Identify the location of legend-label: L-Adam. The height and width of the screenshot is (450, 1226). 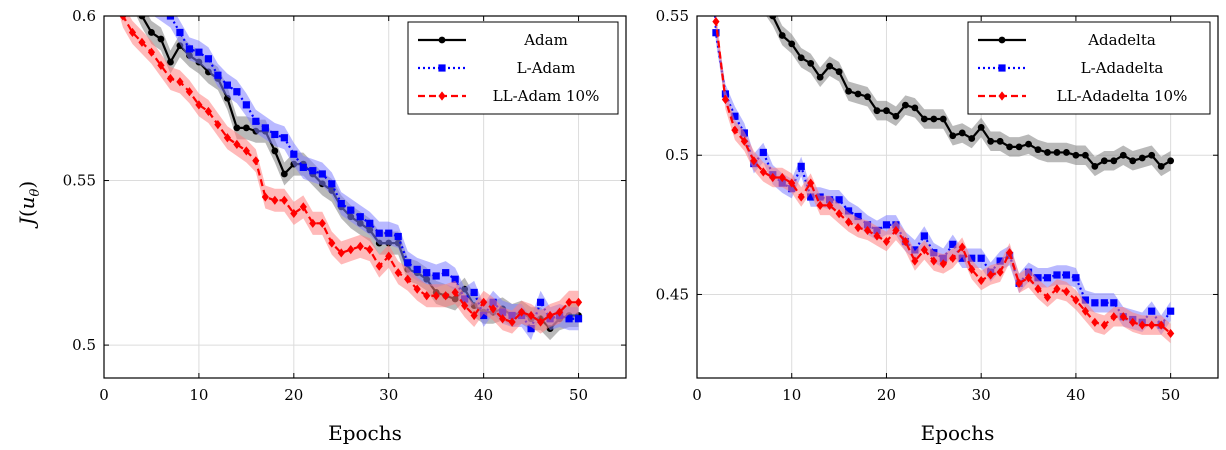
(546, 68).